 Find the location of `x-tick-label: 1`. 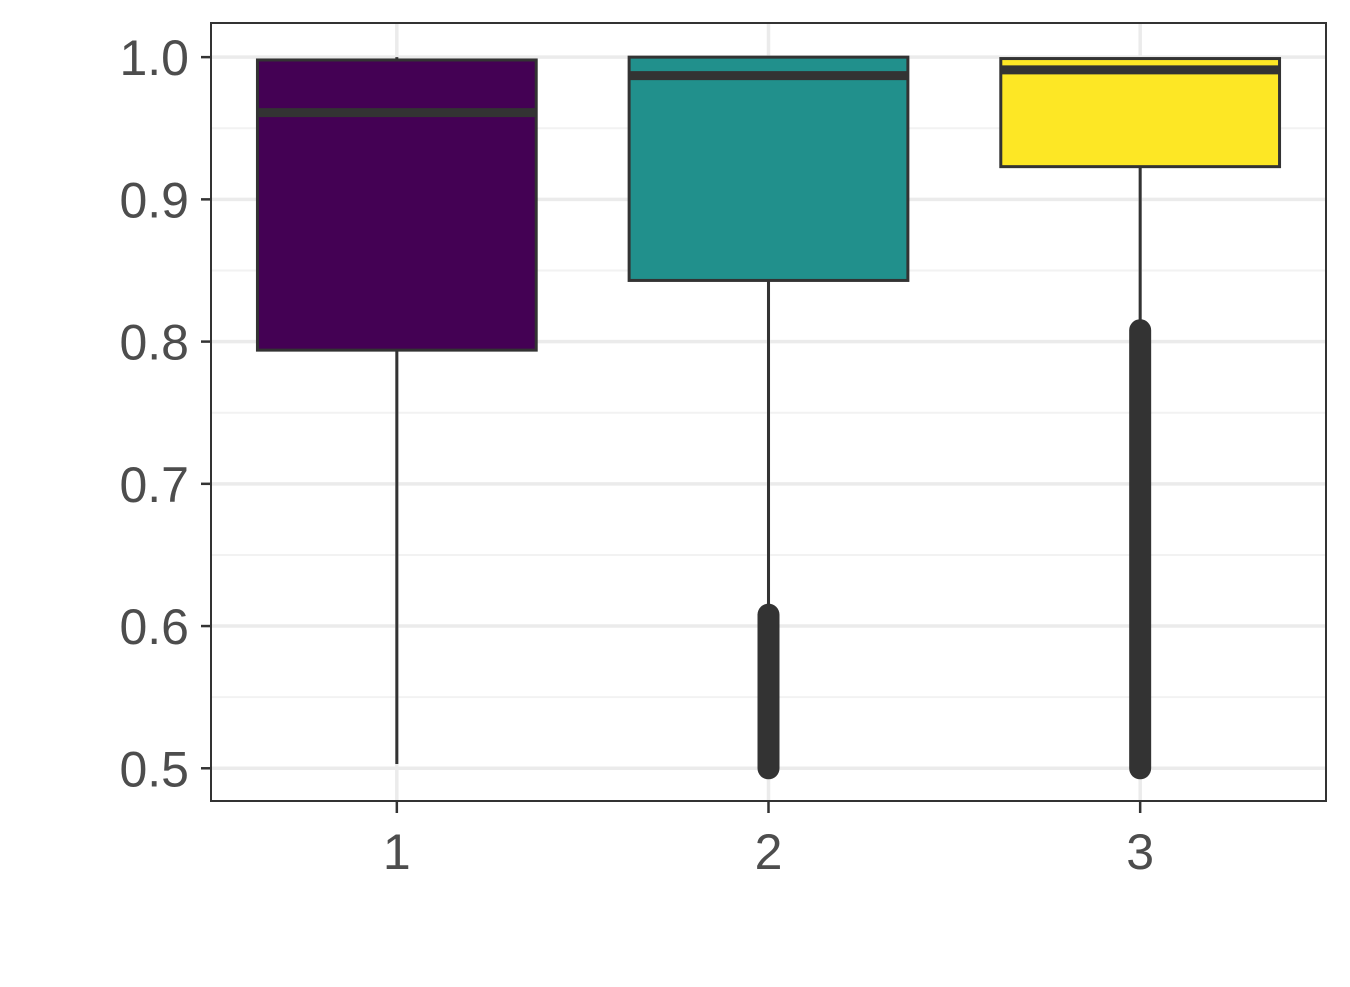

x-tick-label: 1 is located at coordinates (397, 852).